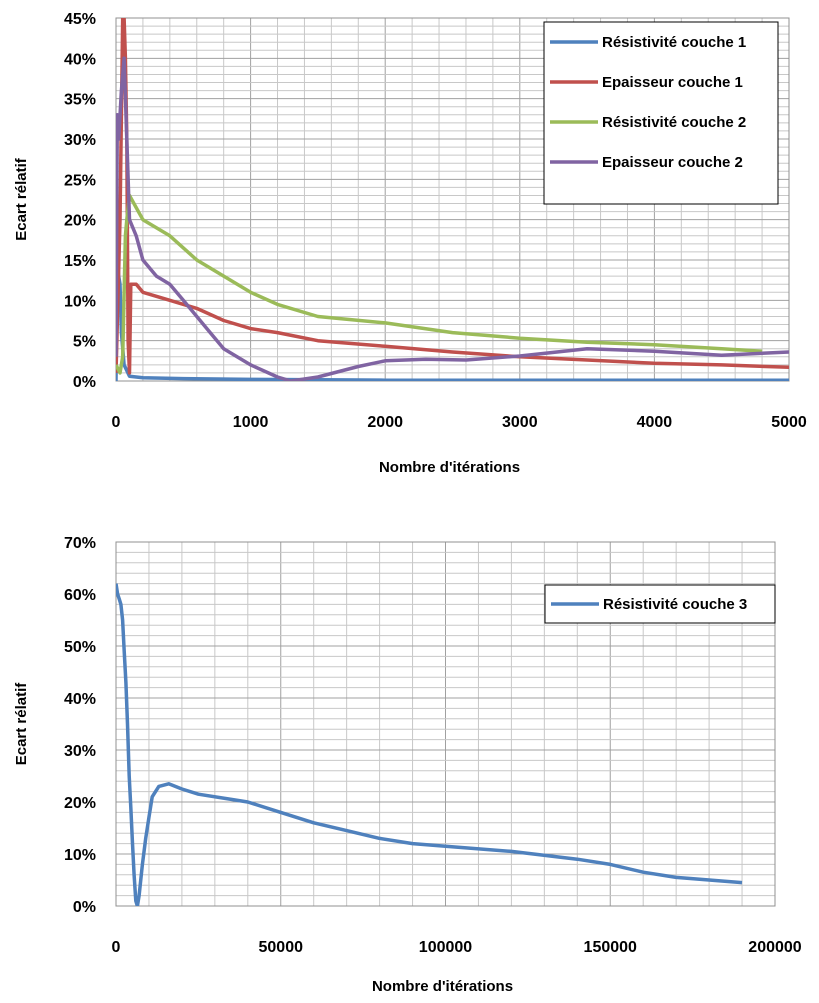 The image size is (819, 1003). What do you see at coordinates (80, 100) in the screenshot?
I see `y-tick-label: 35%` at bounding box center [80, 100].